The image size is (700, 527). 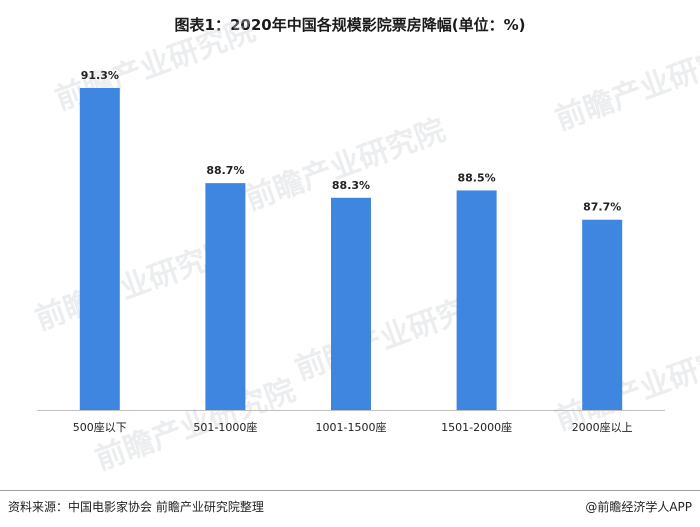 What do you see at coordinates (100, 427) in the screenshot?
I see `category-label-1: 500座以下` at bounding box center [100, 427].